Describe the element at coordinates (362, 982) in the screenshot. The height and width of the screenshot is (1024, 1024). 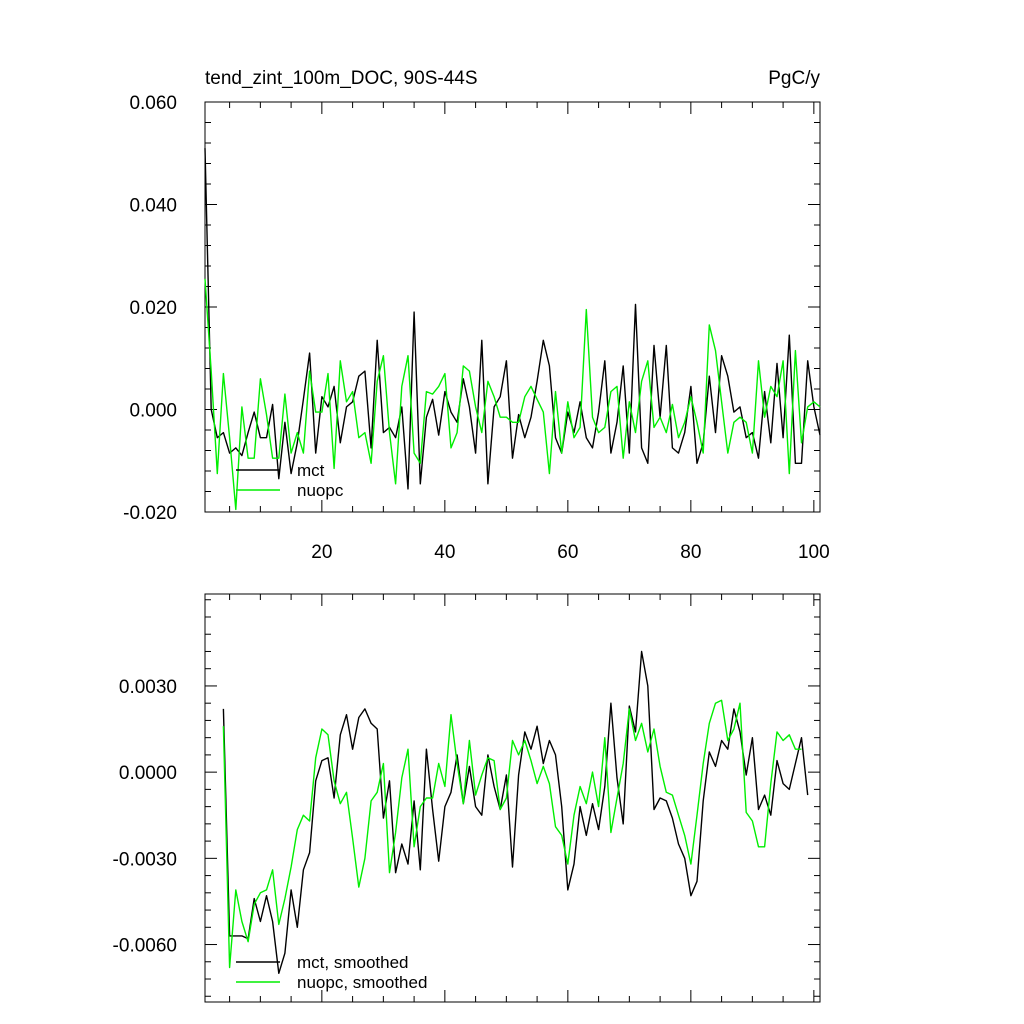
I see `legend-label-nuopc: nuopc, smoothed` at that location.